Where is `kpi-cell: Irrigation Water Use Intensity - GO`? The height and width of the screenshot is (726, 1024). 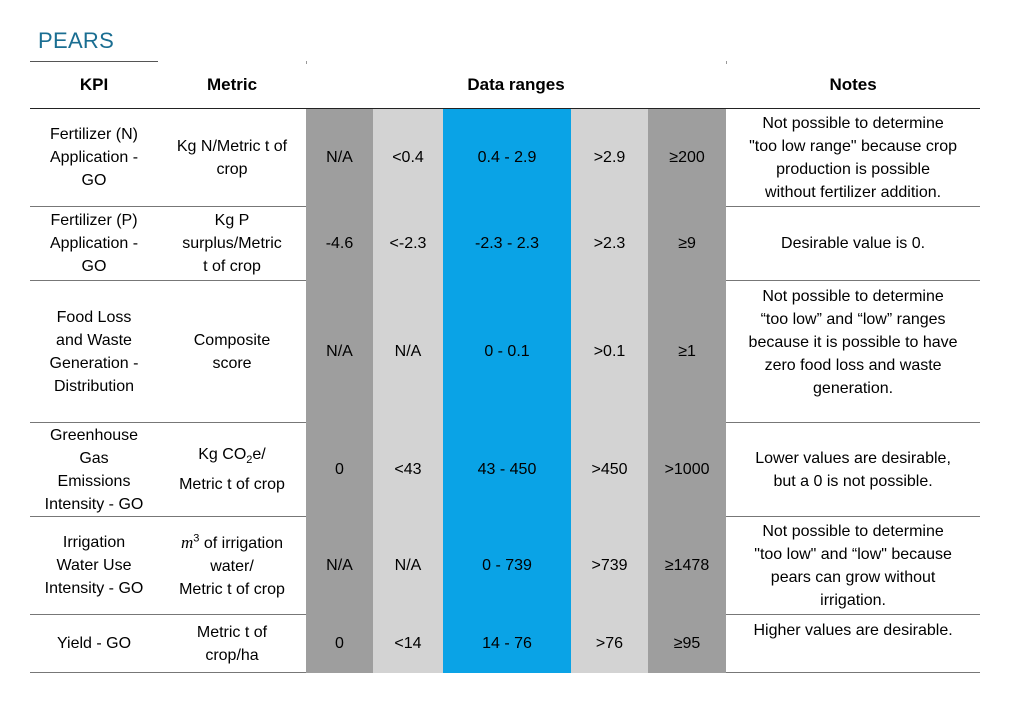 kpi-cell: Irrigation Water Use Intensity - GO is located at coordinates (94, 565).